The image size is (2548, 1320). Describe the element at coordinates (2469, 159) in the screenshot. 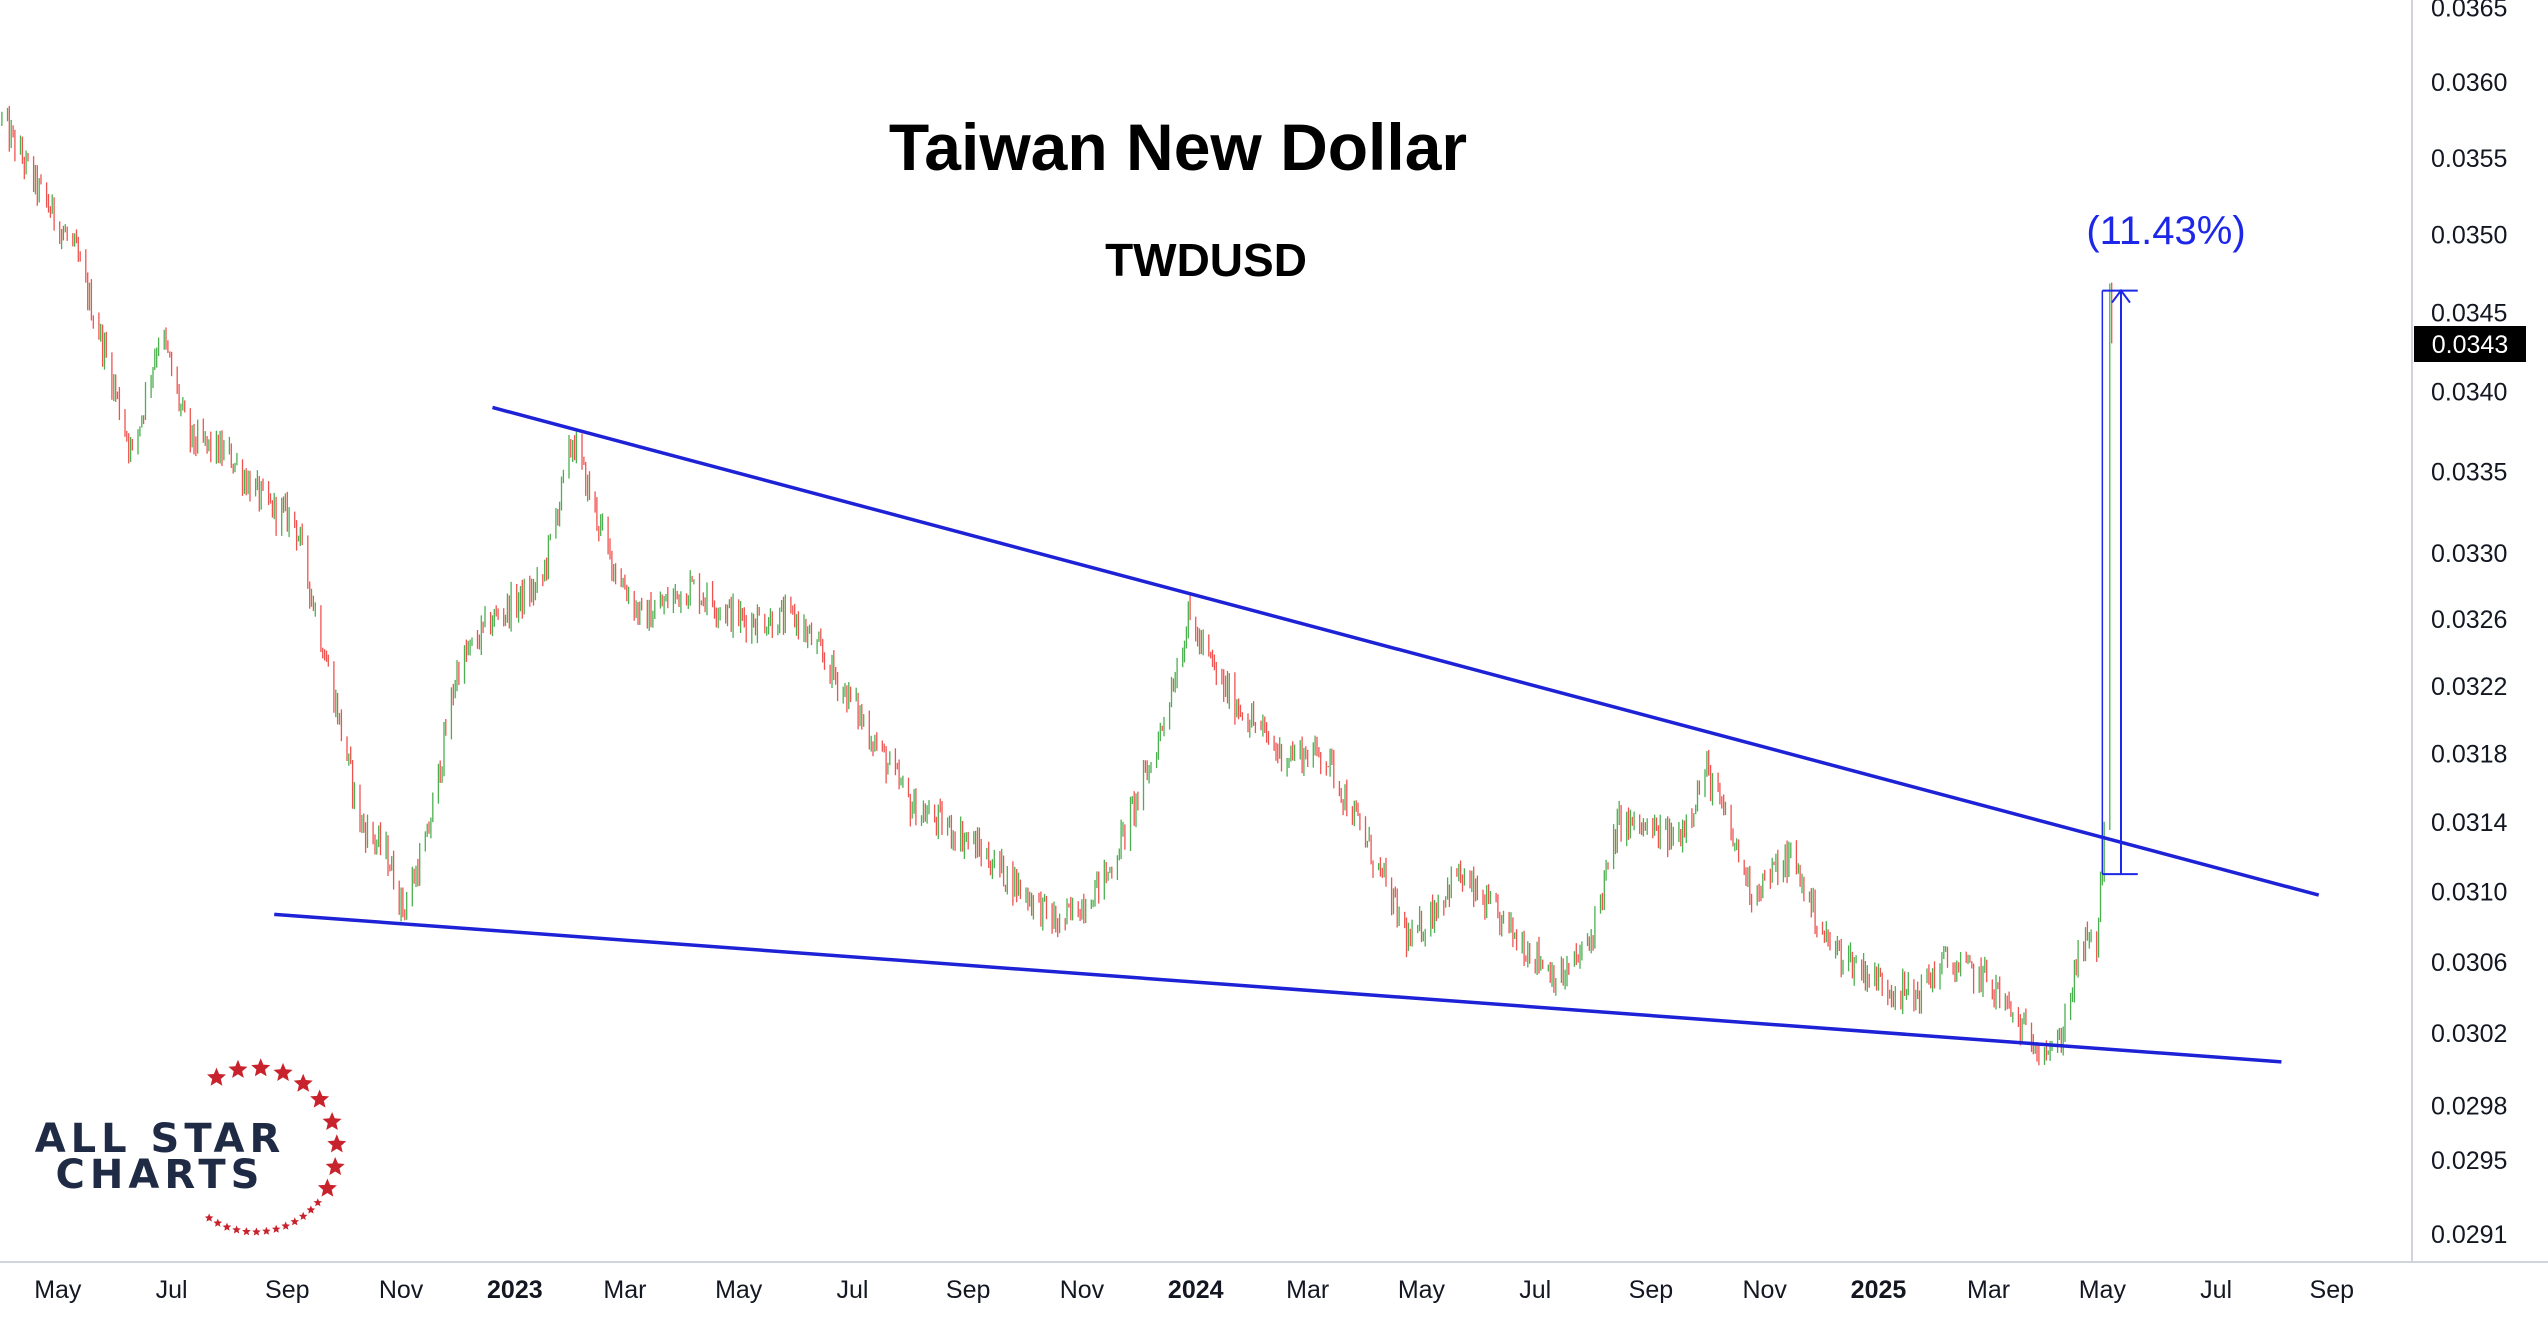

I see `price-tick-label: 0.0355` at that location.